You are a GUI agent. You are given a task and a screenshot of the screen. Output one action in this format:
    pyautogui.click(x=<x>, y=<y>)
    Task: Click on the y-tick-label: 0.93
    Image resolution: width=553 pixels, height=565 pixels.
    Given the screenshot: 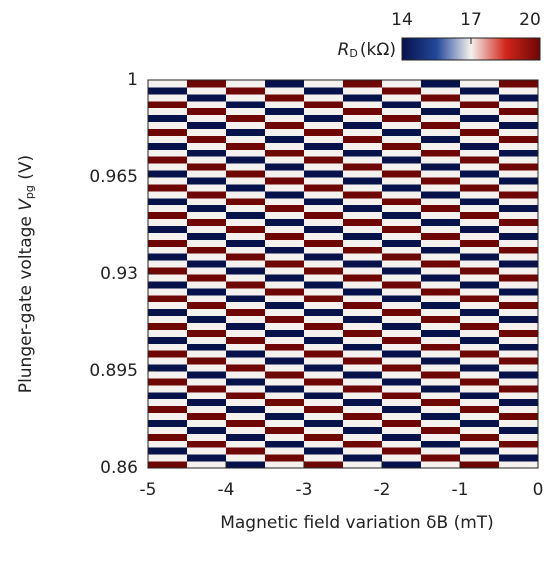 What is the action you would take?
    pyautogui.click(x=119, y=274)
    